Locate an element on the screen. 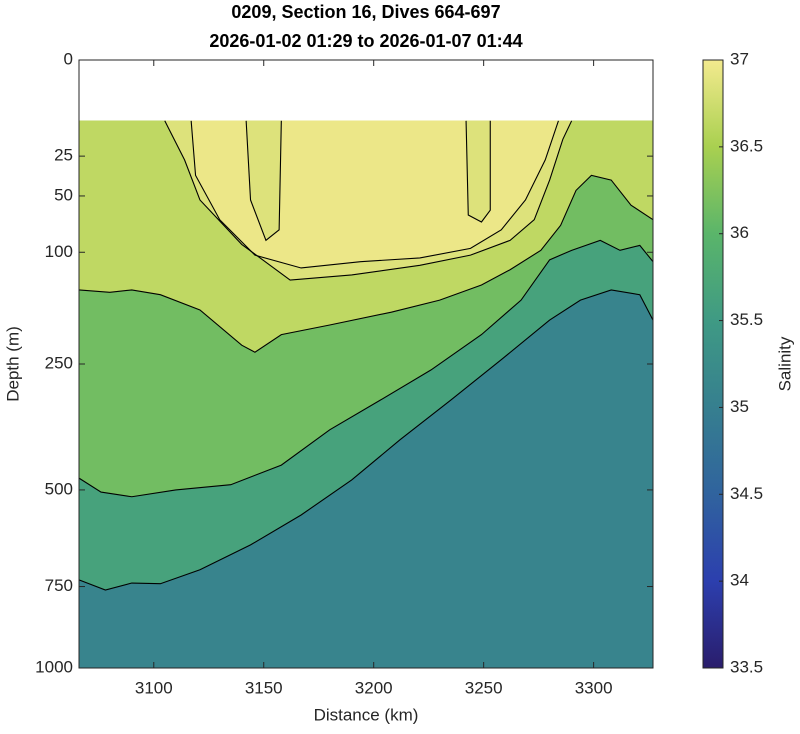  y-tick-label: 500 is located at coordinates (59, 488).